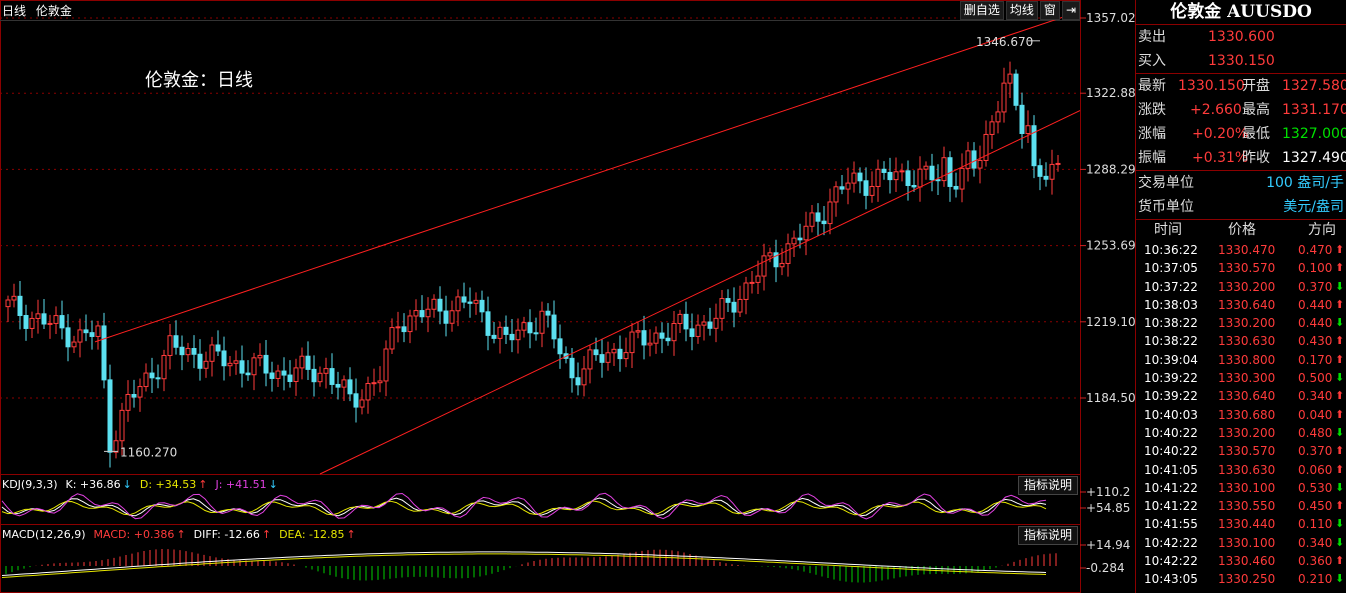 This screenshot has height=593, width=1346. I want to click on kdj-help-button: 指标说明, so click(1048, 485).